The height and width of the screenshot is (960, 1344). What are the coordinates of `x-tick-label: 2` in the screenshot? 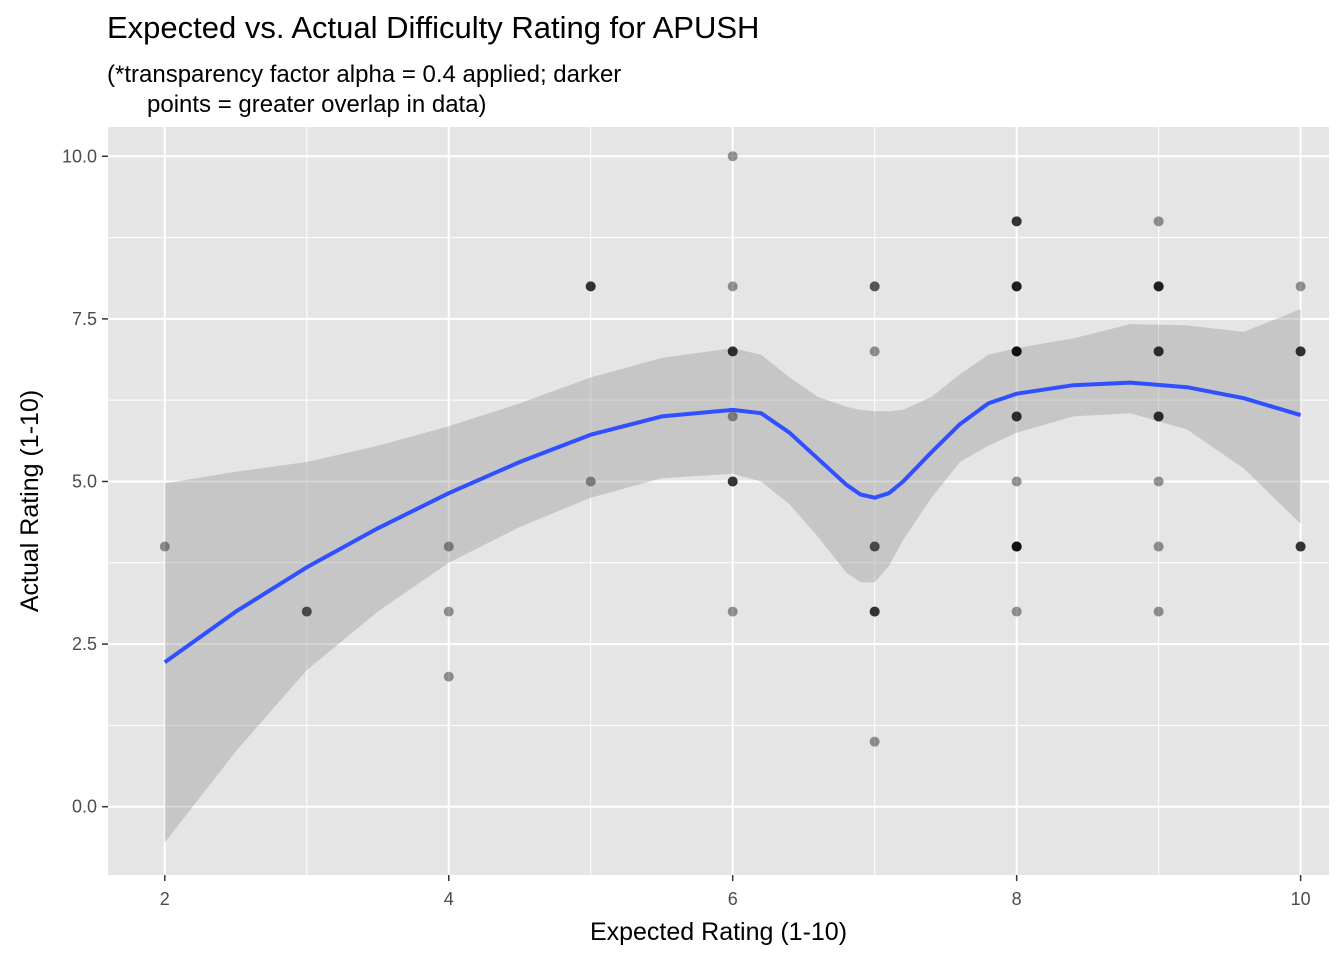 It's located at (165, 899).